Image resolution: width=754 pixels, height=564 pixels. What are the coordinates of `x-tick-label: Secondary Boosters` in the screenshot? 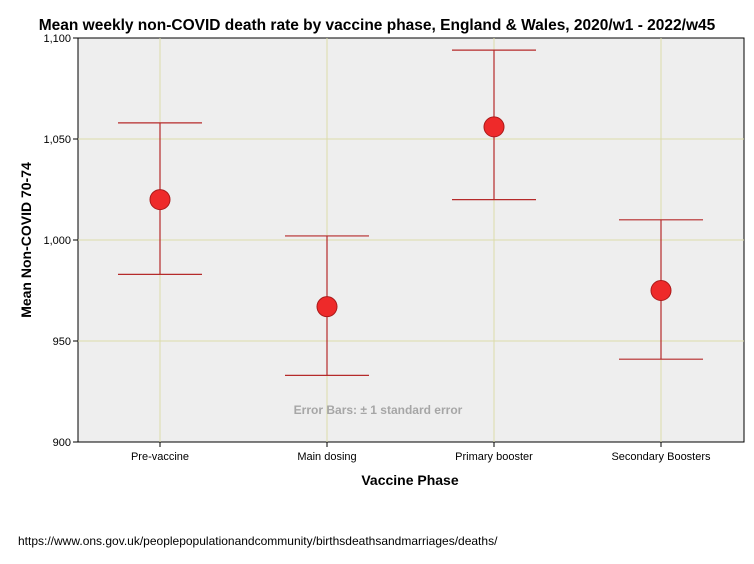 It's located at (661, 457).